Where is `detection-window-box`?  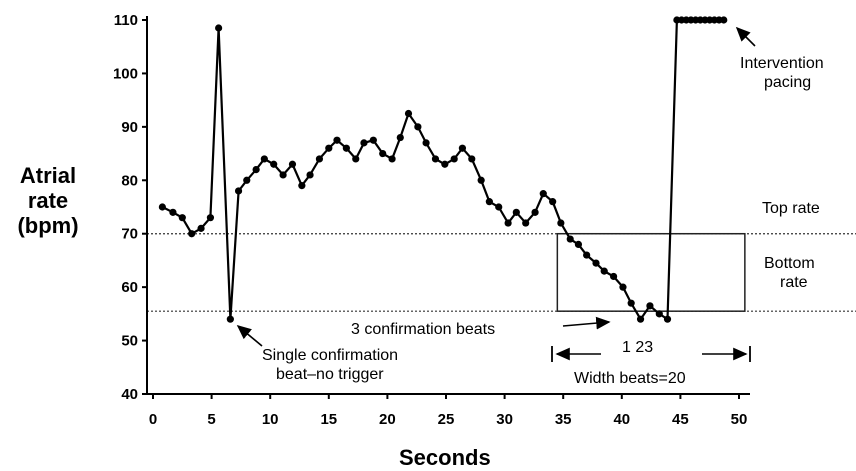
detection-window-box is located at coordinates (651, 272).